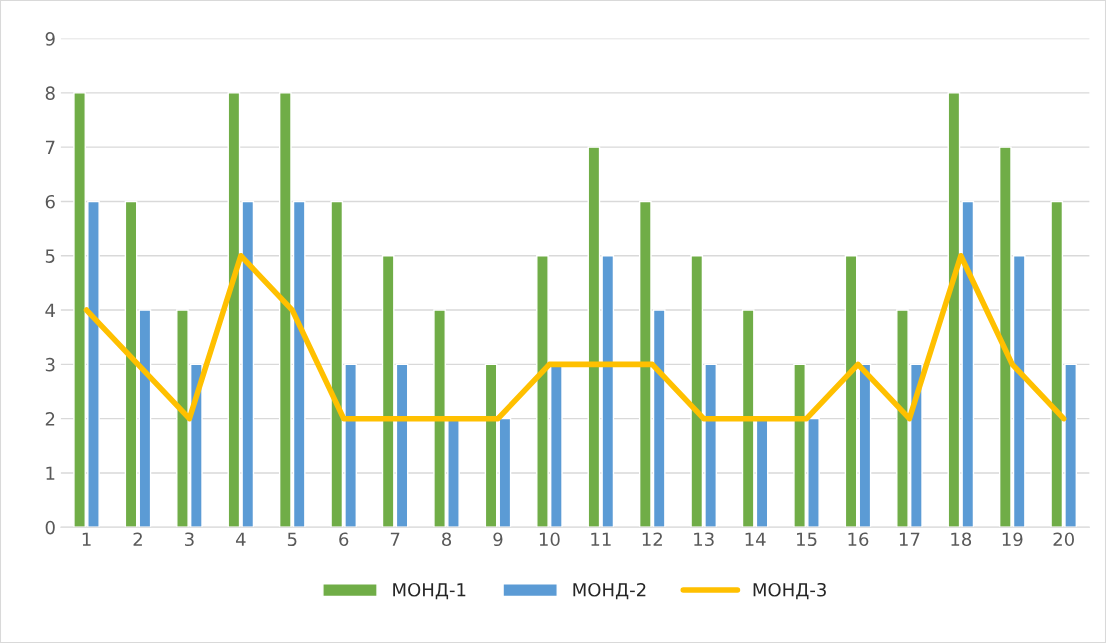 The height and width of the screenshot is (643, 1106). What do you see at coordinates (292, 539) in the screenshot?
I see `x-tick-label: 5` at bounding box center [292, 539].